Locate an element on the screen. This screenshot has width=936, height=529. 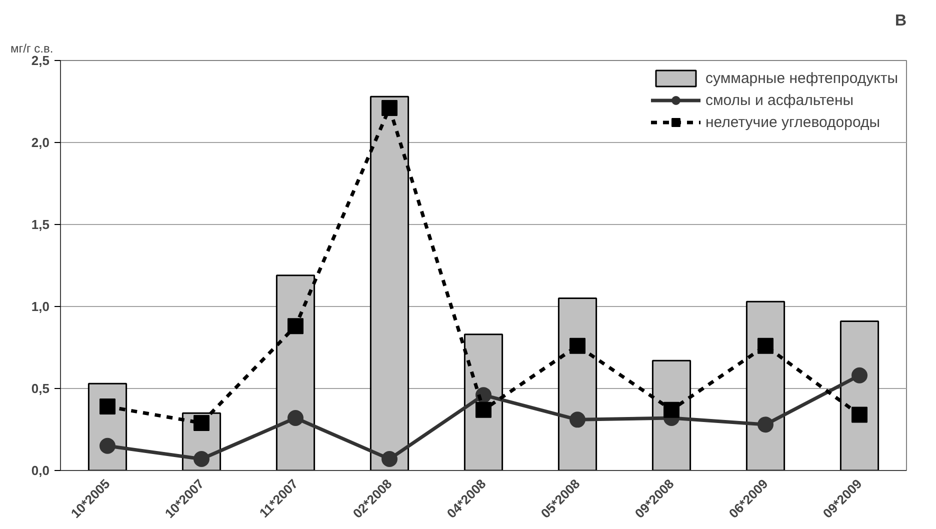
y-tick-label: 1,0 is located at coordinates (40, 306).